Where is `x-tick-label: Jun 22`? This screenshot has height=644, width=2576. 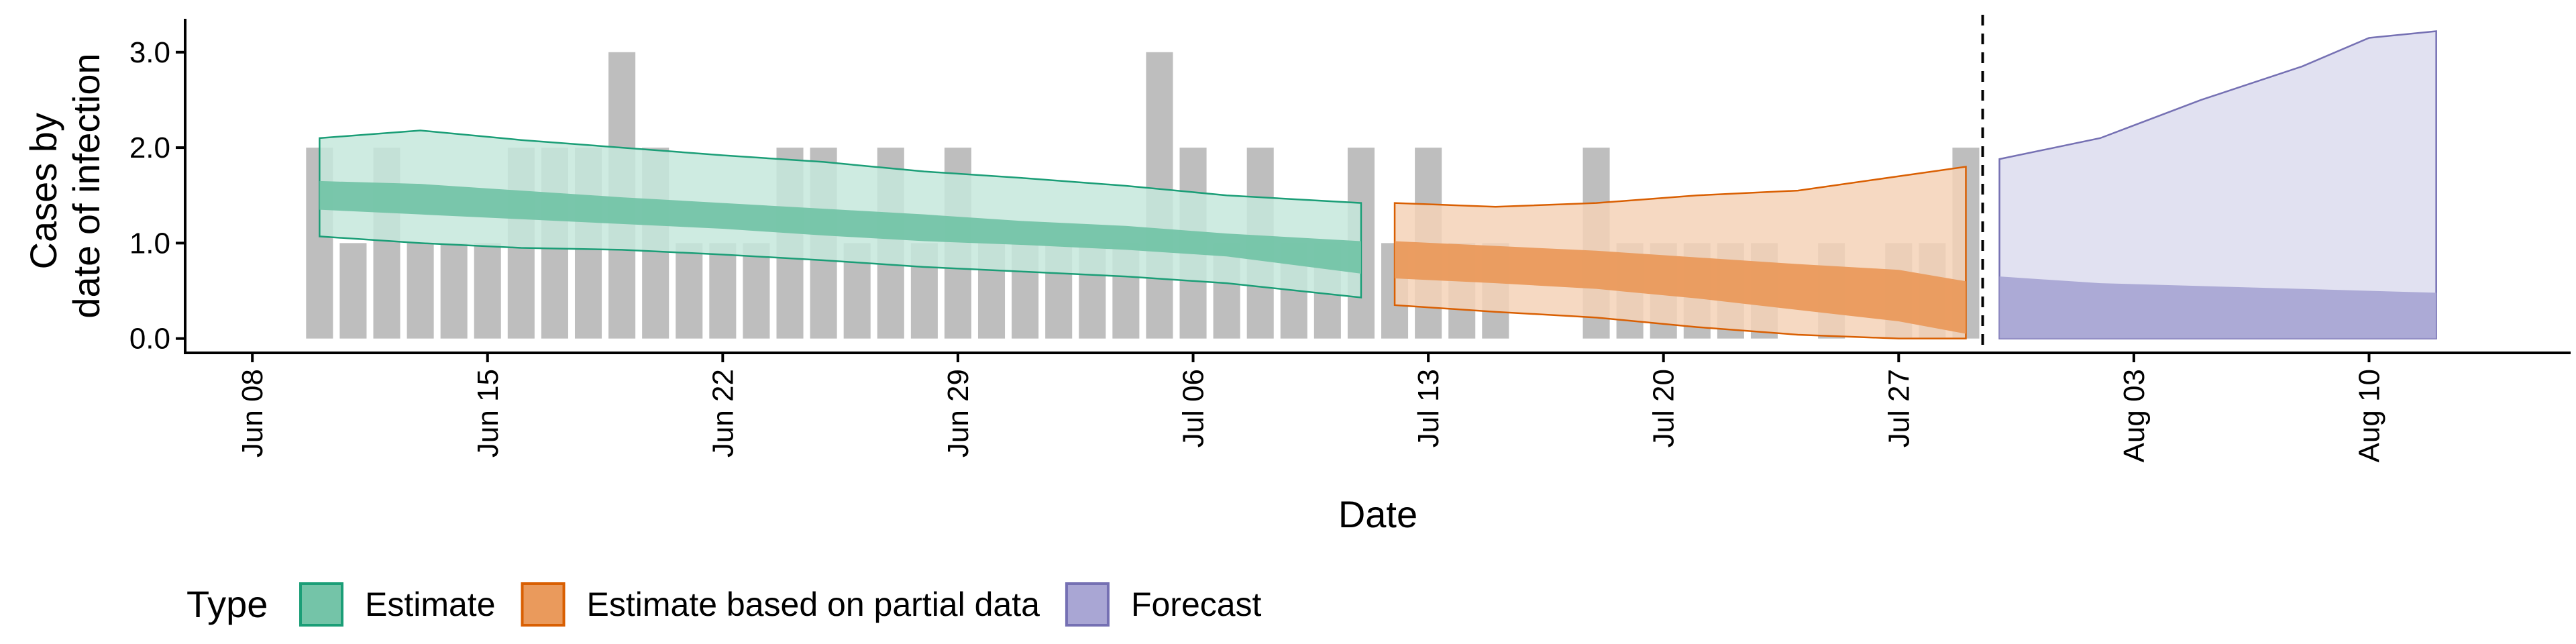
x-tick-label: Jun 22 is located at coordinates (722, 413).